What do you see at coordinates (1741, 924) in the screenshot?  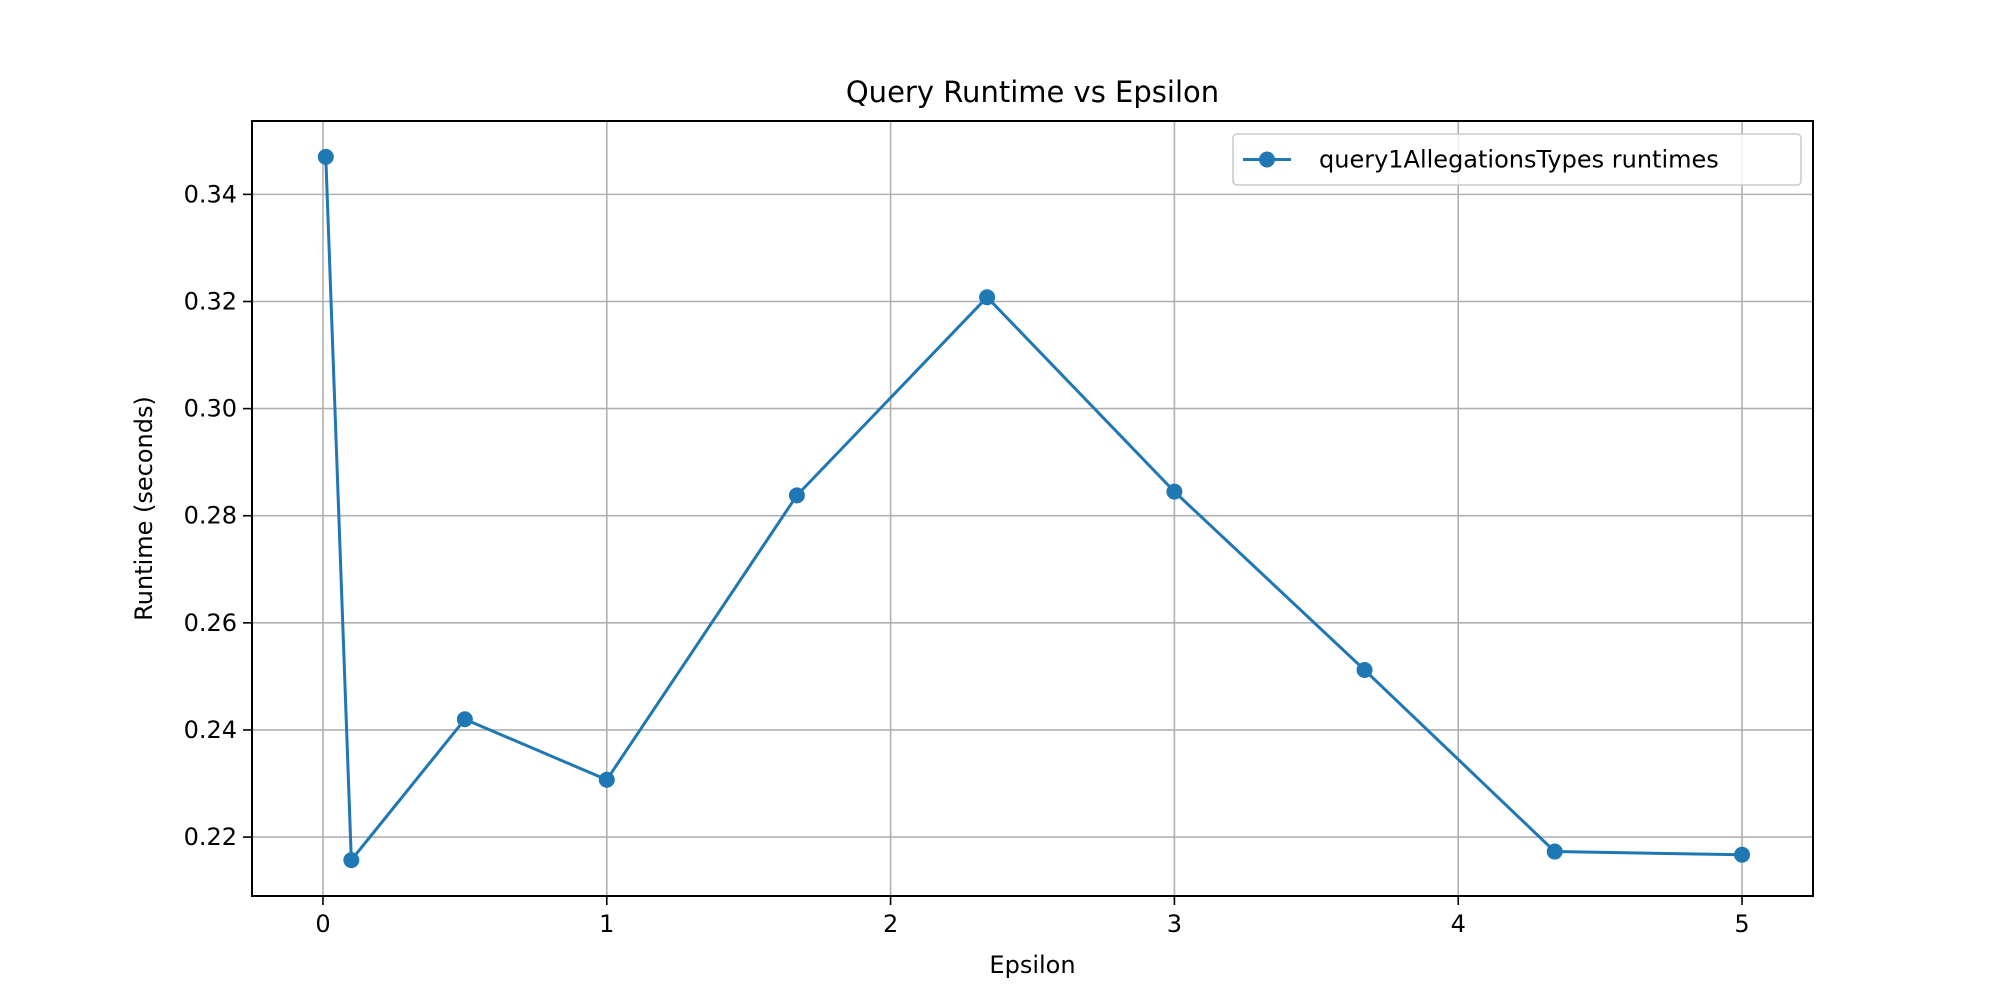 I see `x-tick-label: 5` at bounding box center [1741, 924].